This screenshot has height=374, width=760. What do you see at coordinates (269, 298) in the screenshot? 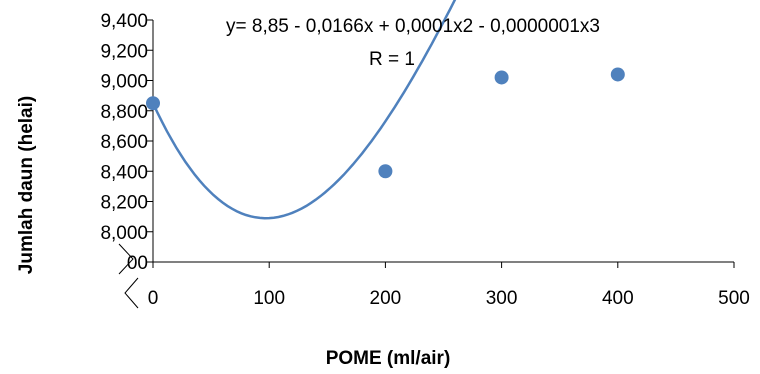
I see `x-tick-label: 100` at bounding box center [269, 298].